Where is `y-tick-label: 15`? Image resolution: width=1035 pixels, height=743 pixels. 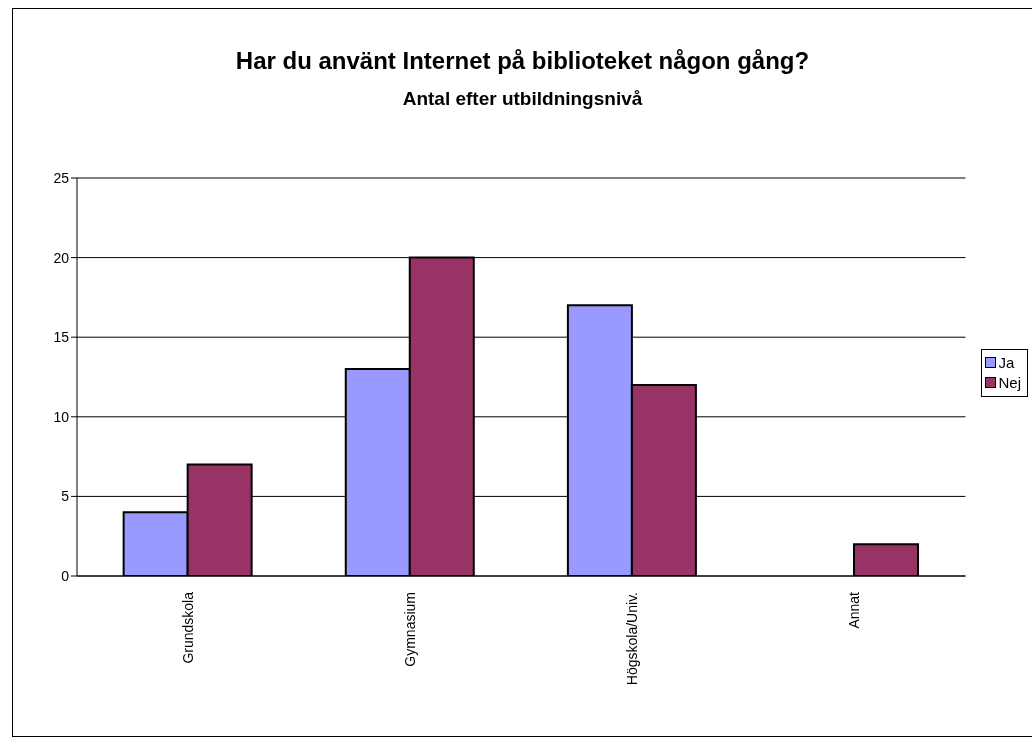
y-tick-label: 15 is located at coordinates (61, 337).